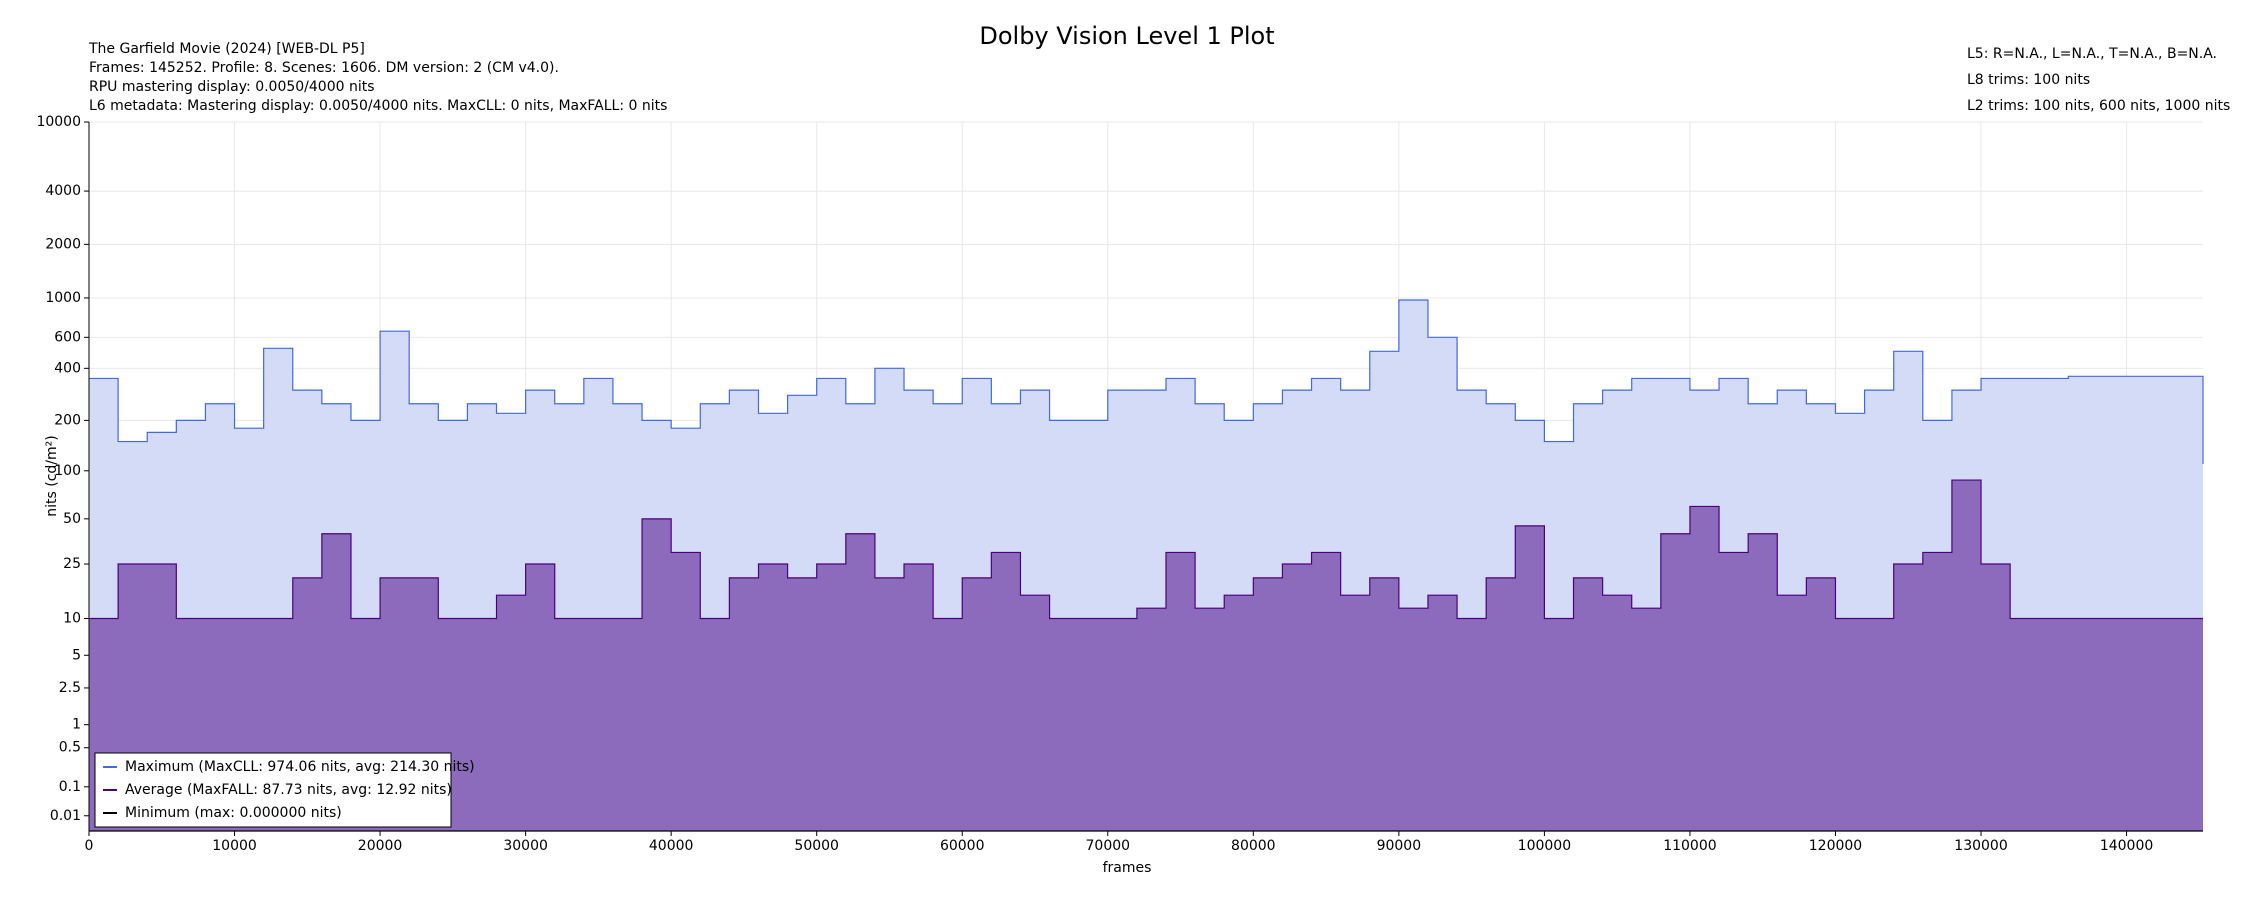 The width and height of the screenshot is (2250, 904). What do you see at coordinates (72, 619) in the screenshot?
I see `y-tick-label: 10` at bounding box center [72, 619].